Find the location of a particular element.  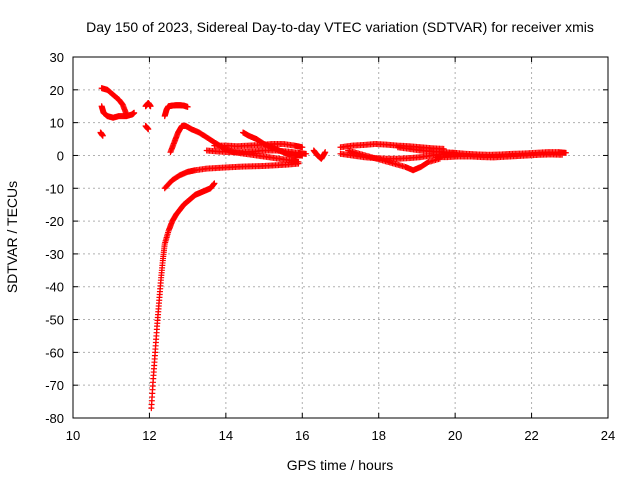

y-tick-label: -70 is located at coordinates (54, 385).